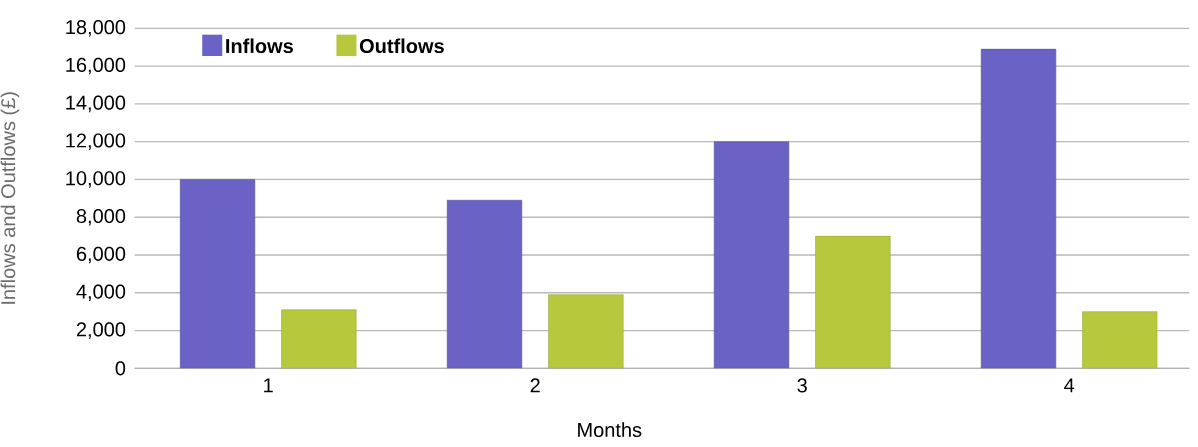  I want to click on y-tick-label: 10,000, so click(96, 179).